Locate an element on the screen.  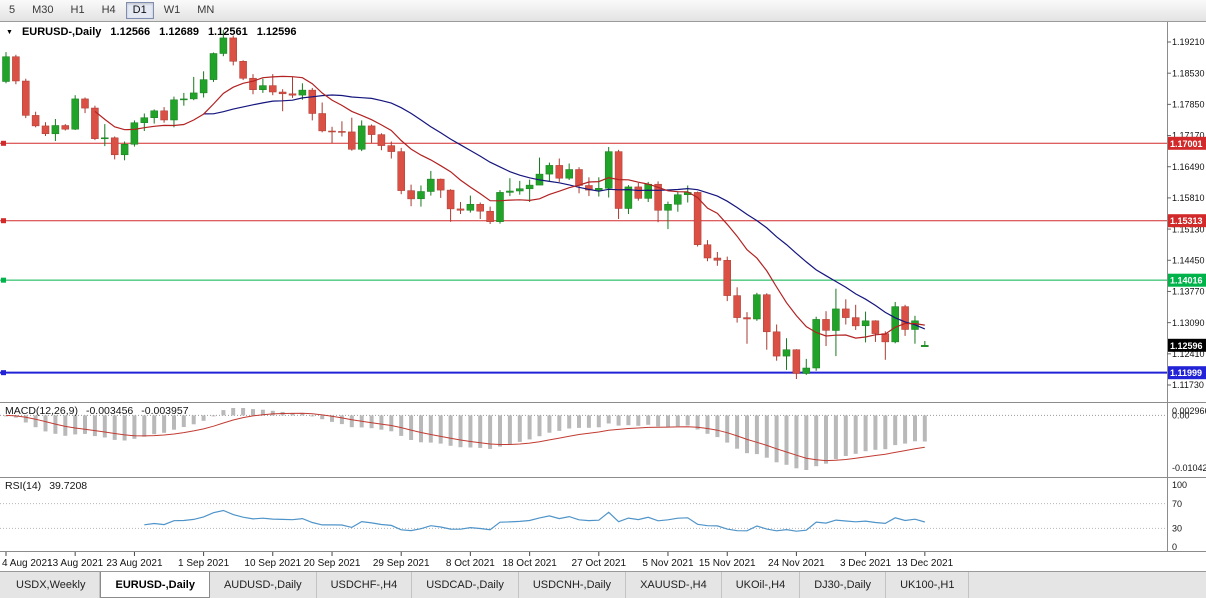
chart-tab-audusd-daily: AUDUSD-,Daily is located at coordinates (263, 585).